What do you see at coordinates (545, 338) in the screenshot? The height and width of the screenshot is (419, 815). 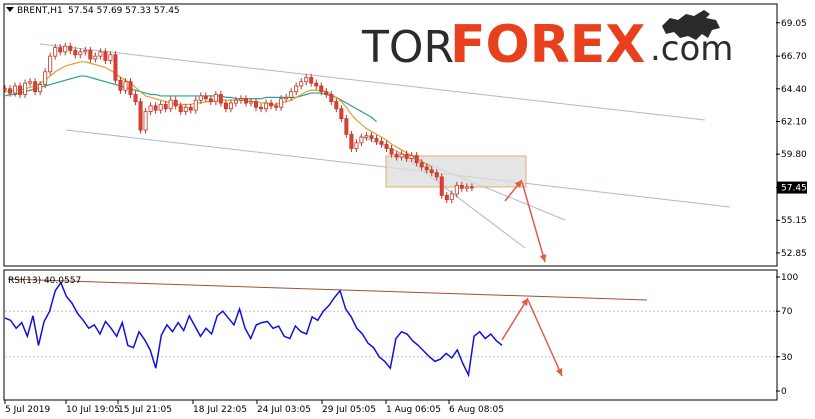 I see `rsi-arrow-down` at bounding box center [545, 338].